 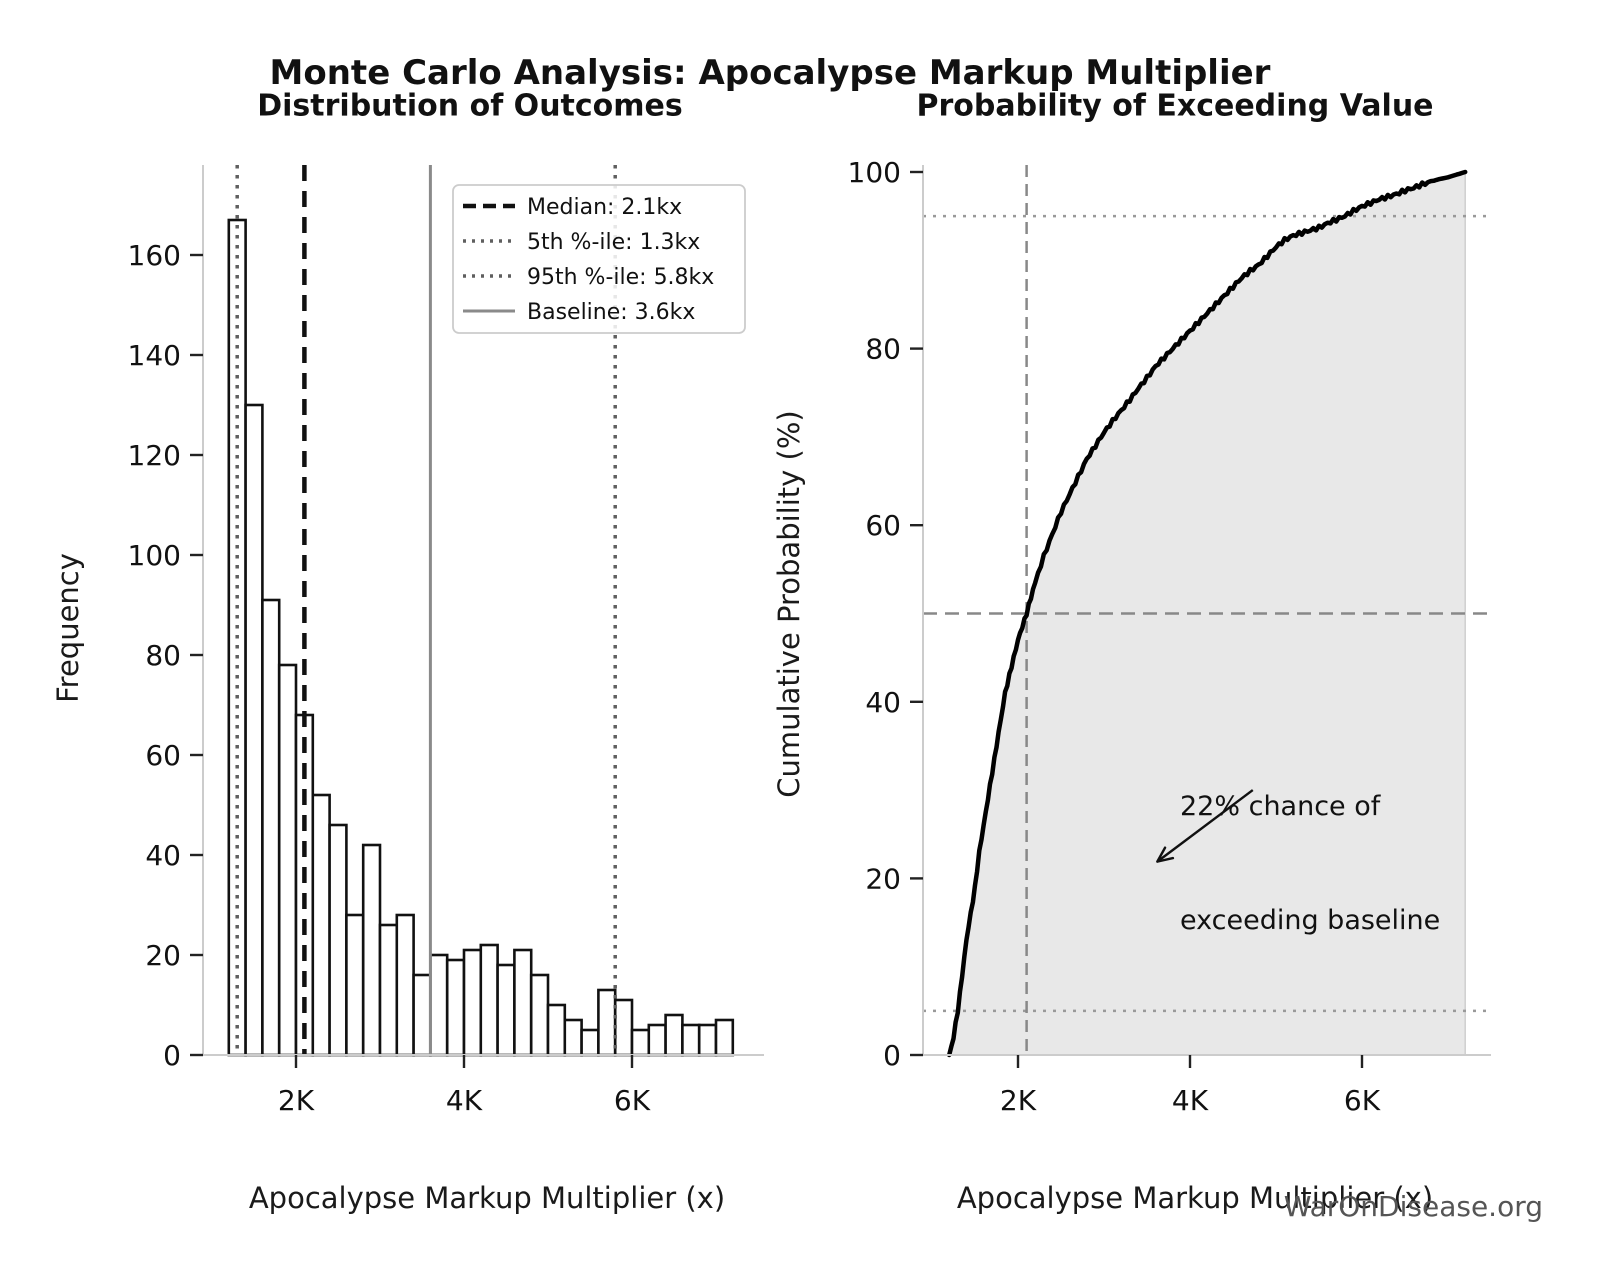 I want to click on right-chart-title: Probability of Exceeding Value, so click(x=1175, y=106).